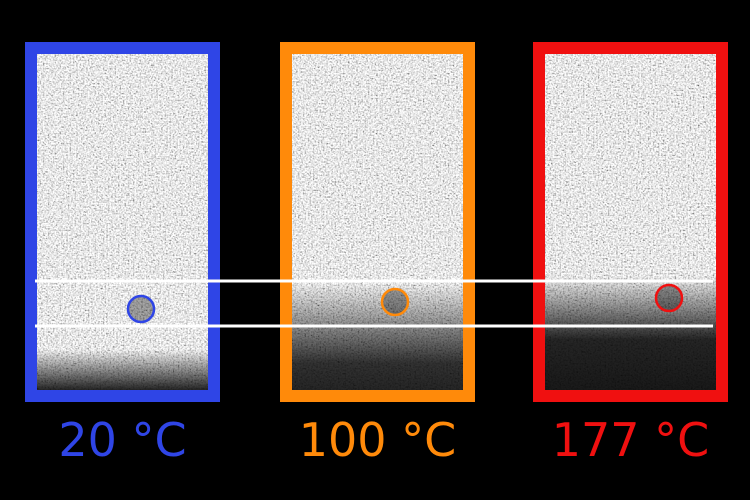  Describe the element at coordinates (122, 440) in the screenshot. I see `panel-label: 20 °C` at that location.